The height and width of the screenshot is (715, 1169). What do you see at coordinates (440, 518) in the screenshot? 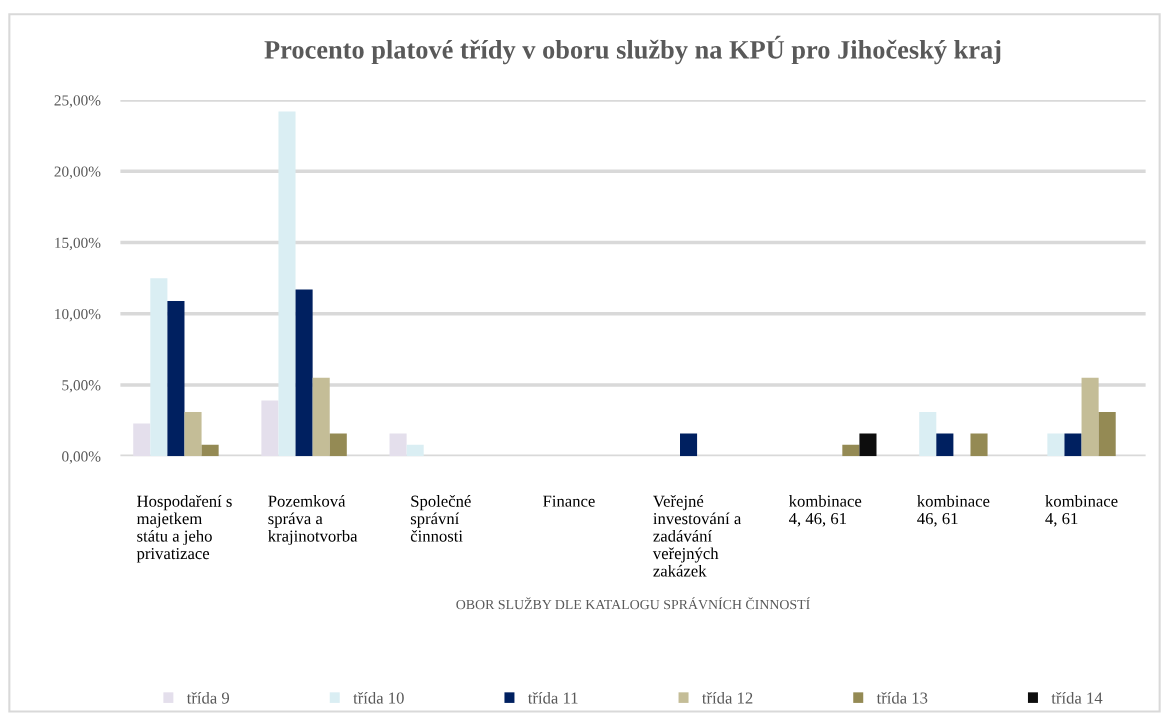
I see `x-tick-label: Společné správní činnosti` at bounding box center [440, 518].